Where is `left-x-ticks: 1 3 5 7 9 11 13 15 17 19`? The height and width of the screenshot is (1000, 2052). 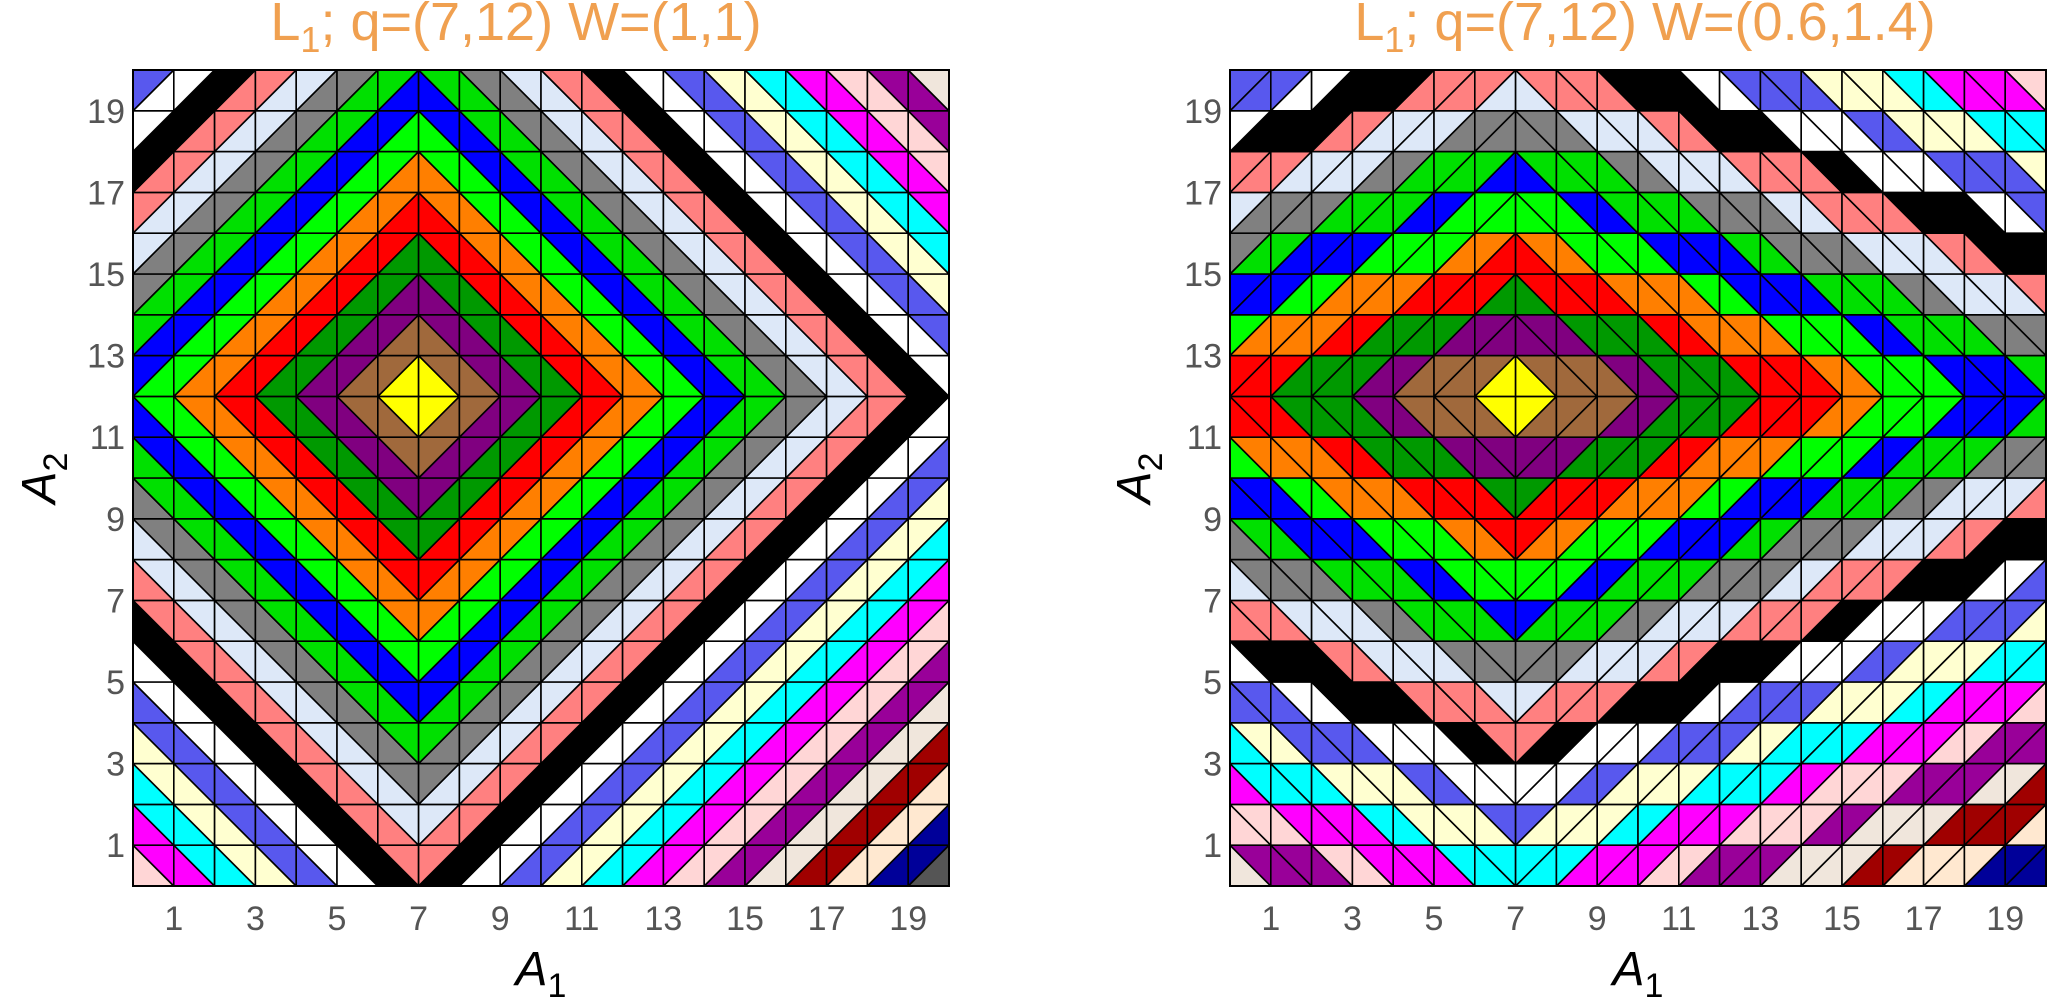 left-x-ticks: 1 3 5 7 9 11 13 15 17 19 is located at coordinates (545, 919).